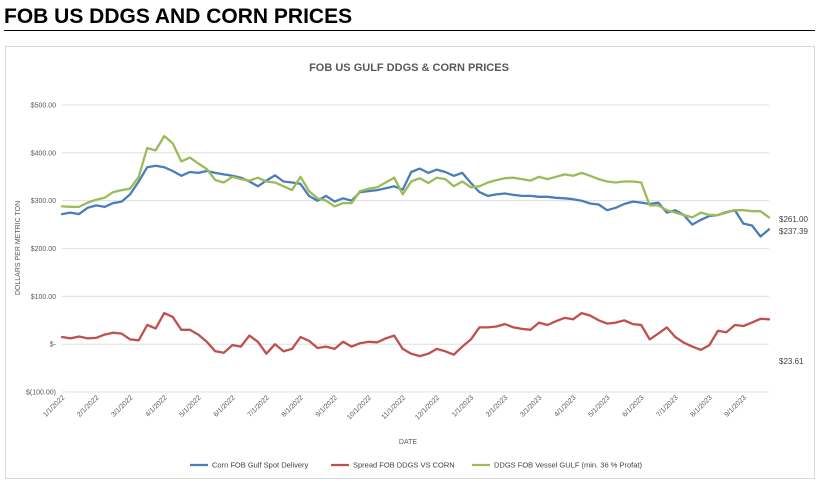 The image size is (817, 489). What do you see at coordinates (409, 15) in the screenshot?
I see `page-header: FOB US DDGS AND CORN PRICES` at bounding box center [409, 15].